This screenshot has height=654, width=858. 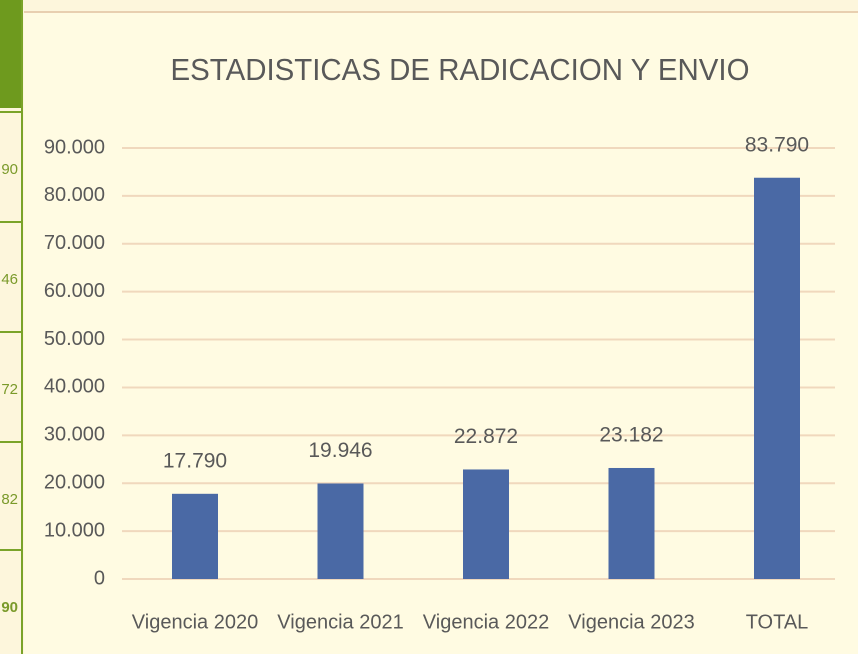 What do you see at coordinates (195, 460) in the screenshot?
I see `data-label: 17.790` at bounding box center [195, 460].